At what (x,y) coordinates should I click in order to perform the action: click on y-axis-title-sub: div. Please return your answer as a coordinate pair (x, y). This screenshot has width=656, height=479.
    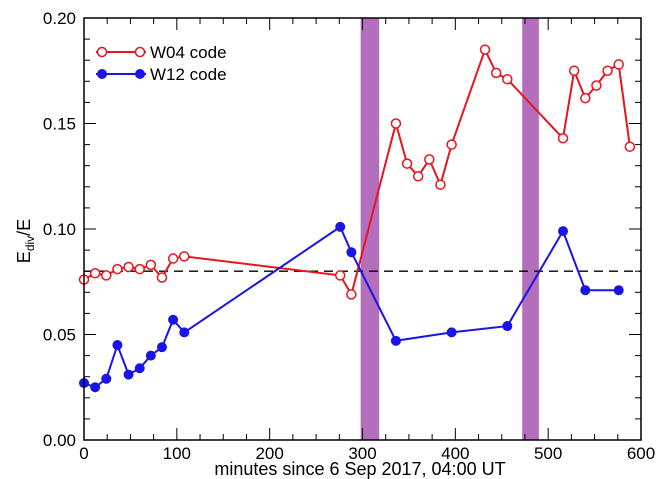
    Looking at the image, I should click on (30, 243).